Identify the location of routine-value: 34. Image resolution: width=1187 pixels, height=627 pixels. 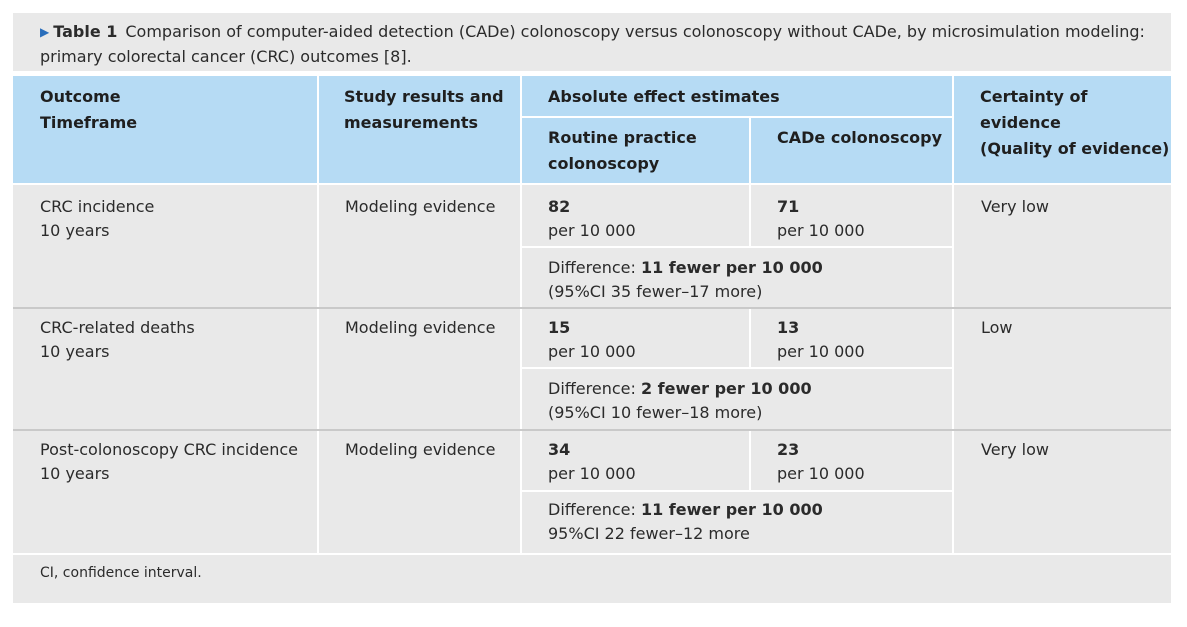
(559, 449).